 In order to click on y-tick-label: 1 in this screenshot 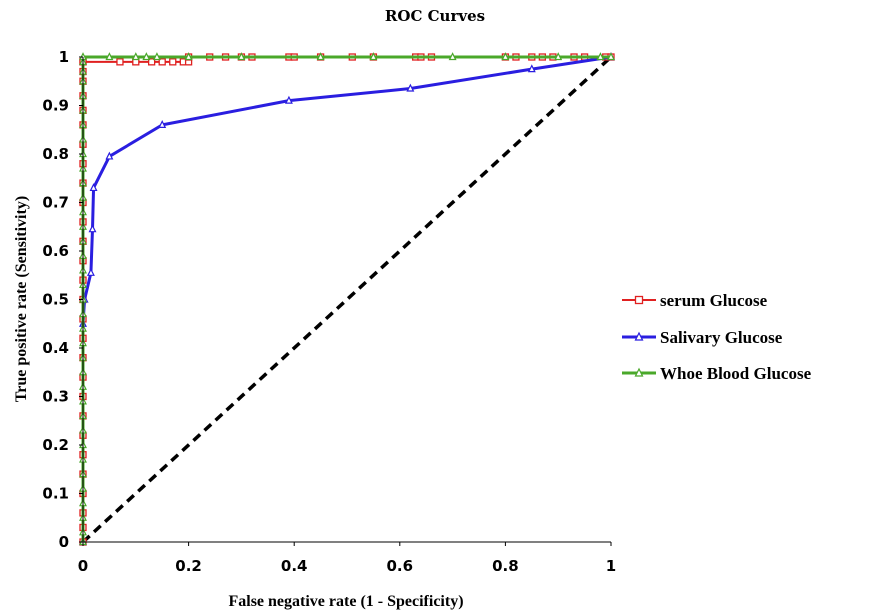, I will do `click(64, 57)`.